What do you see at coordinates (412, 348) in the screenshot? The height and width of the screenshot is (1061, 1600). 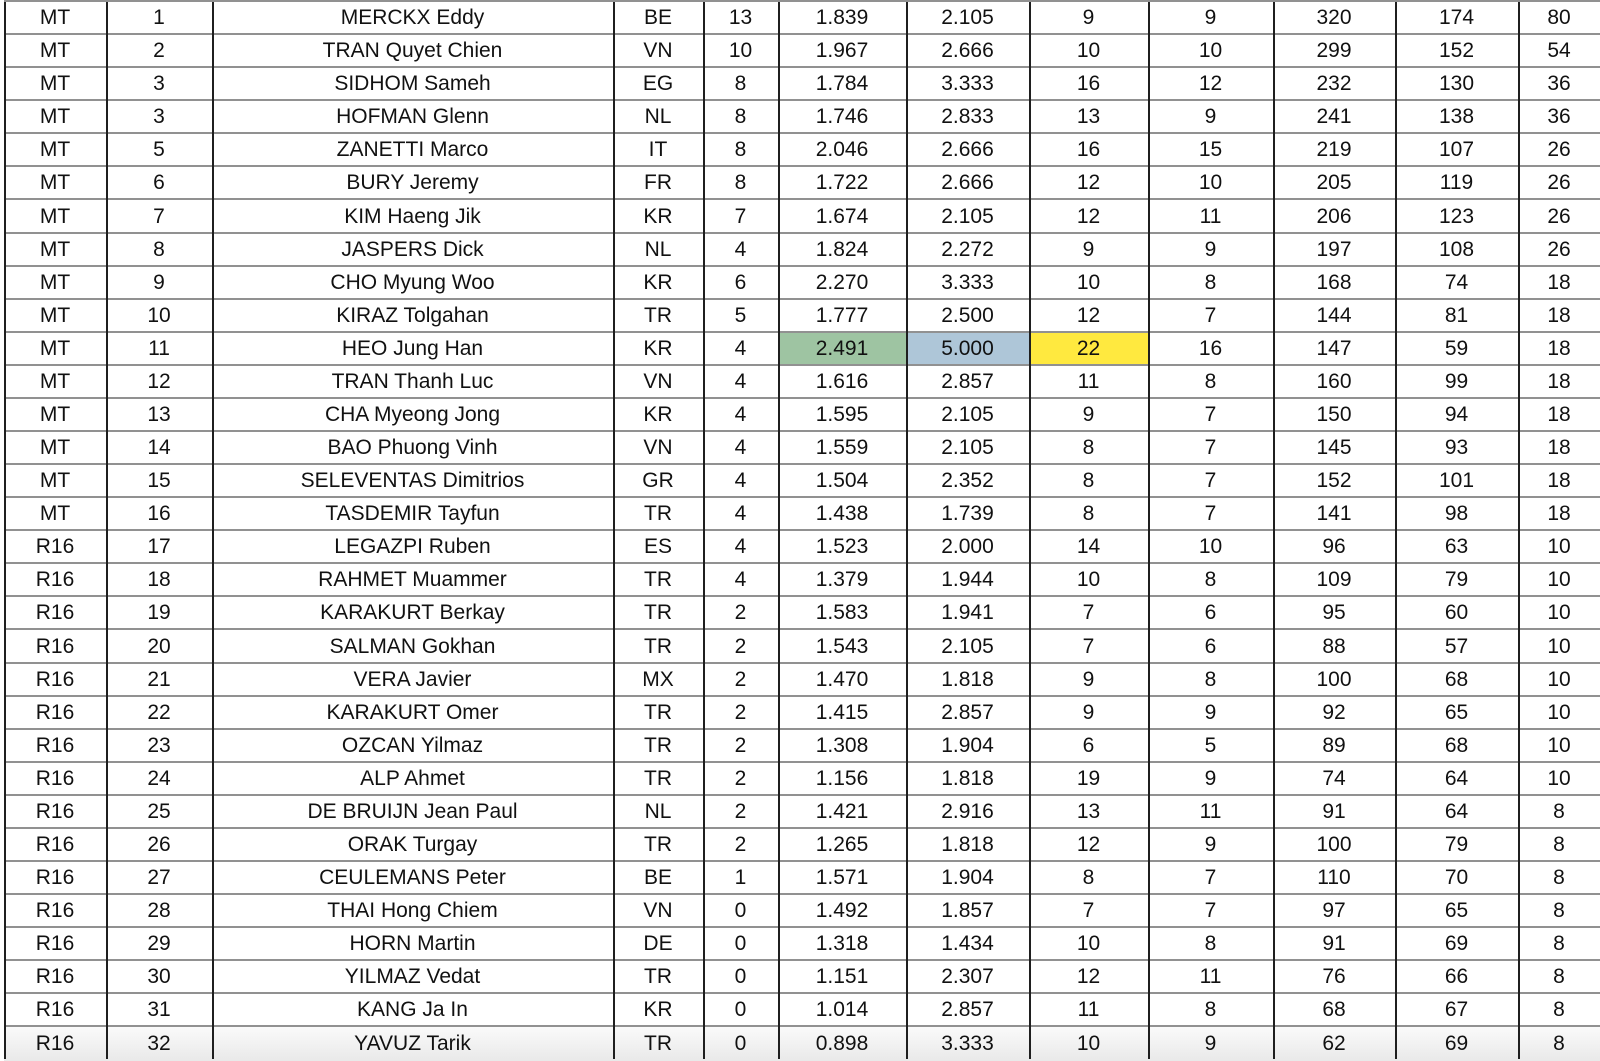 I see `cell-player-name: HEO Jung Han` at bounding box center [412, 348].